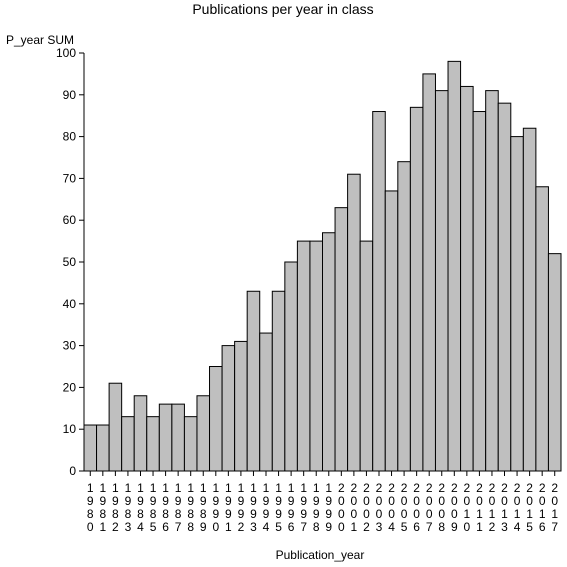 This screenshot has width=567, height=567. I want to click on bar-2017, so click(554, 362).